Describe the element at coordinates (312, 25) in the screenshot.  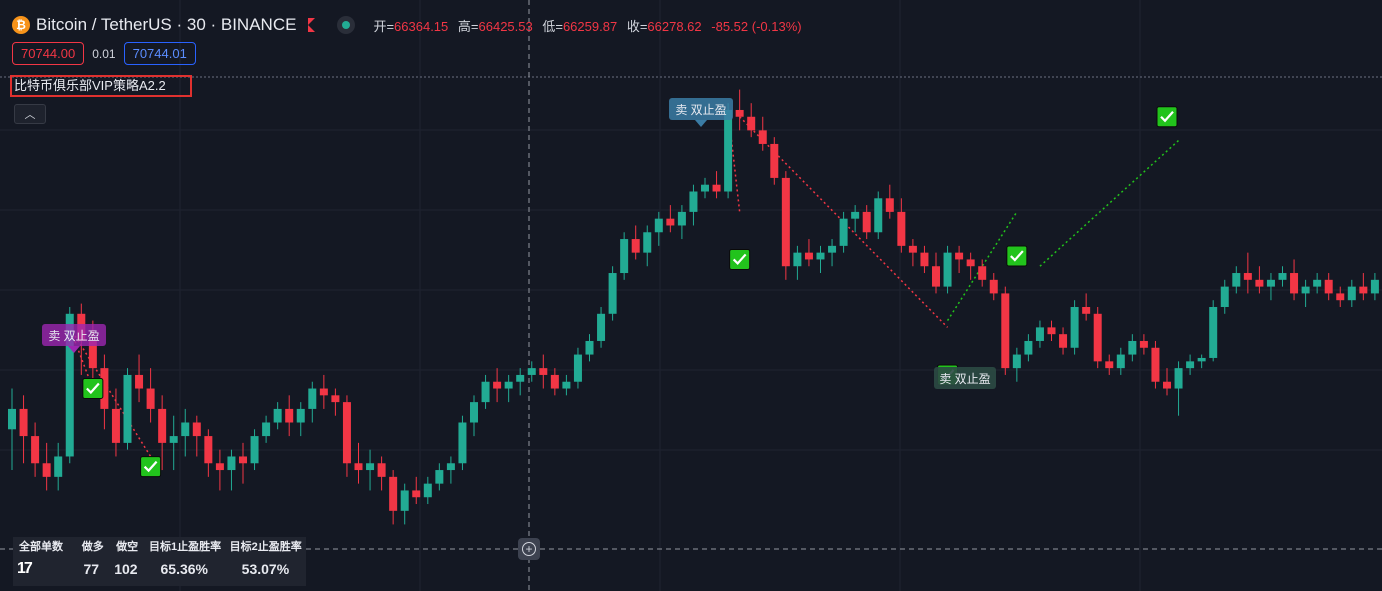
I see `flag-icon` at that location.